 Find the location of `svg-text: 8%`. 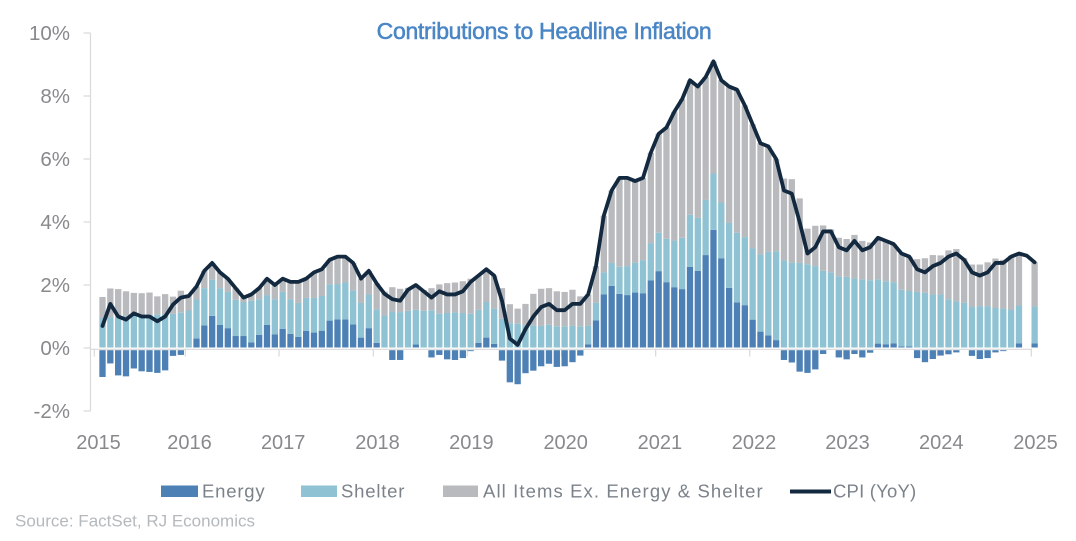

svg-text: 8% is located at coordinates (55, 96).